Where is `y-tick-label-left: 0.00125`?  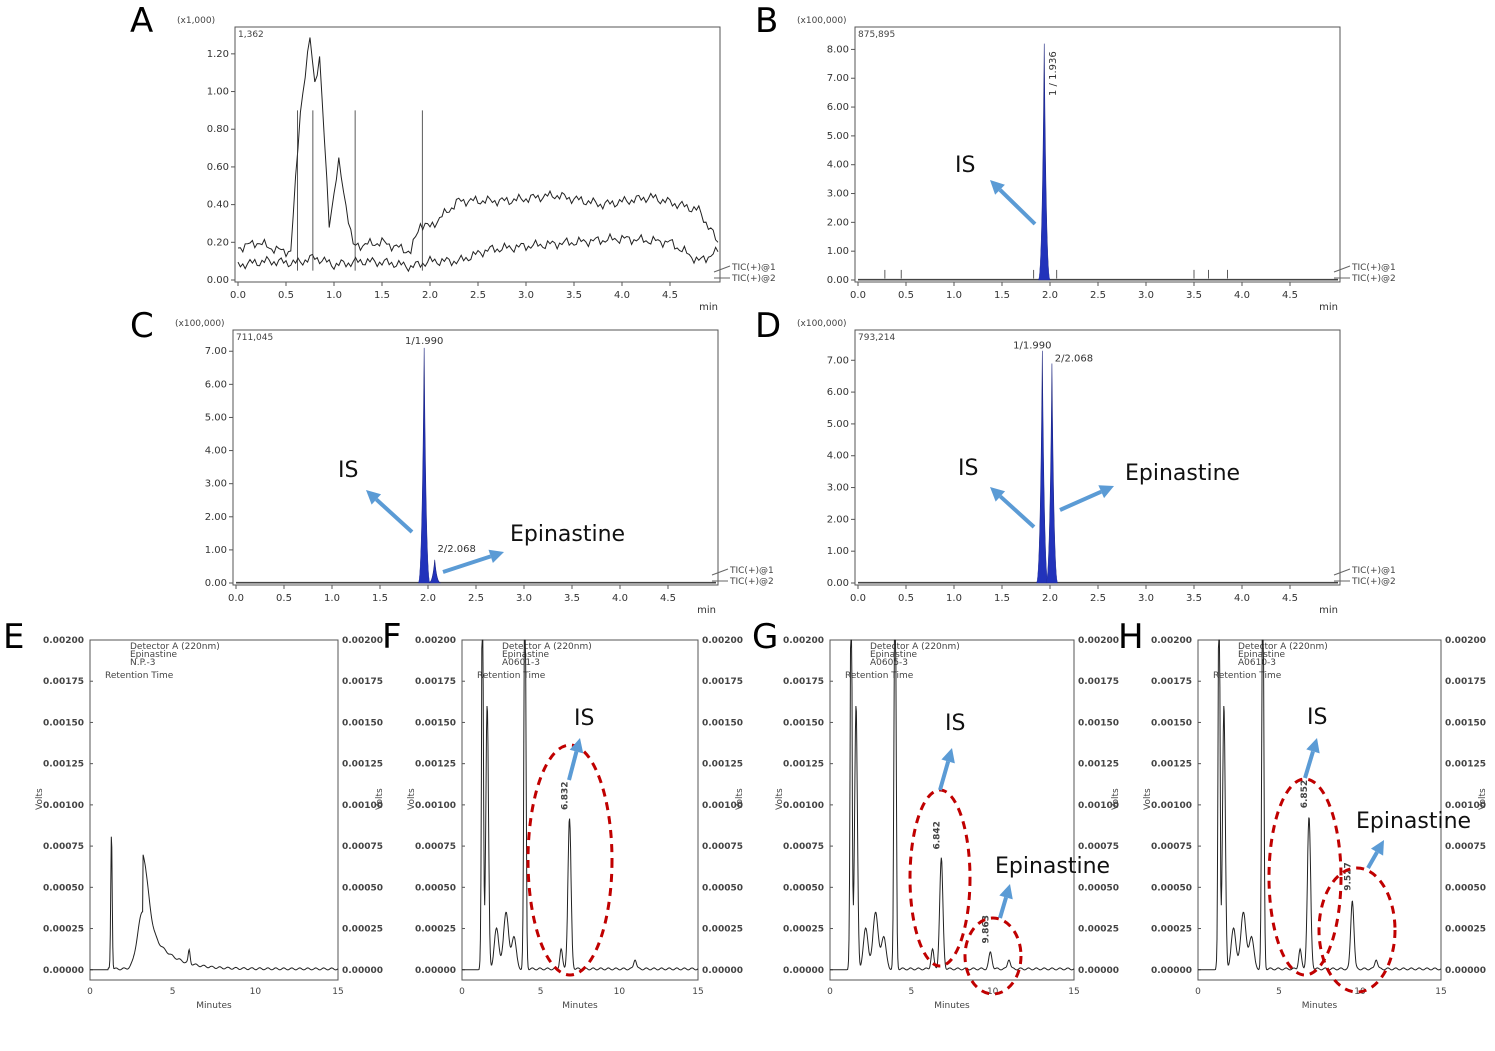
y-tick-label-left: 0.00125 is located at coordinates (63, 765).